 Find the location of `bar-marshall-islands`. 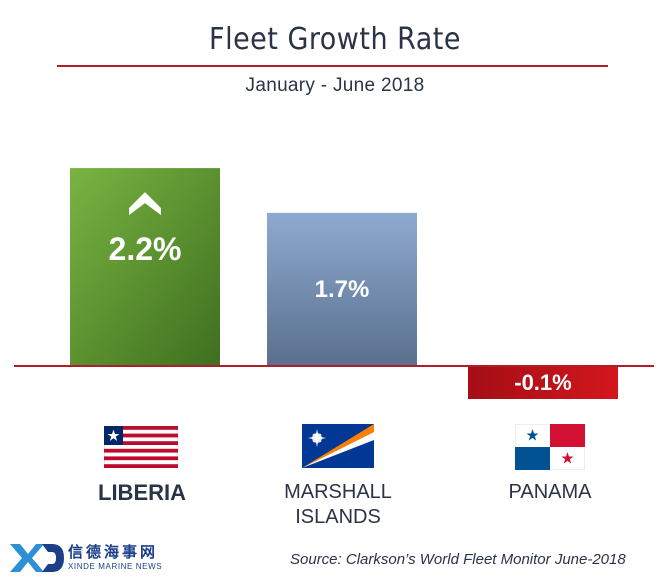

bar-marshall-islands is located at coordinates (342, 288).